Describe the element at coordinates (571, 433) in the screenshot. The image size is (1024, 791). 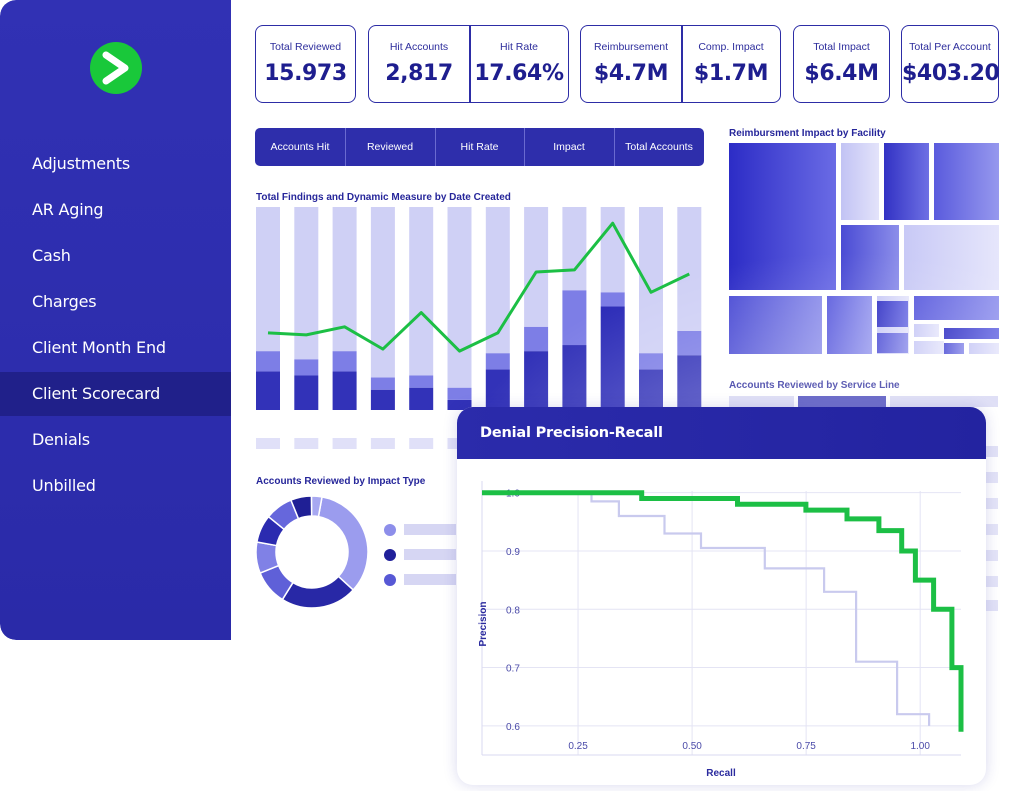
I see `precision-recall-title: Denial Precision-Recall` at that location.